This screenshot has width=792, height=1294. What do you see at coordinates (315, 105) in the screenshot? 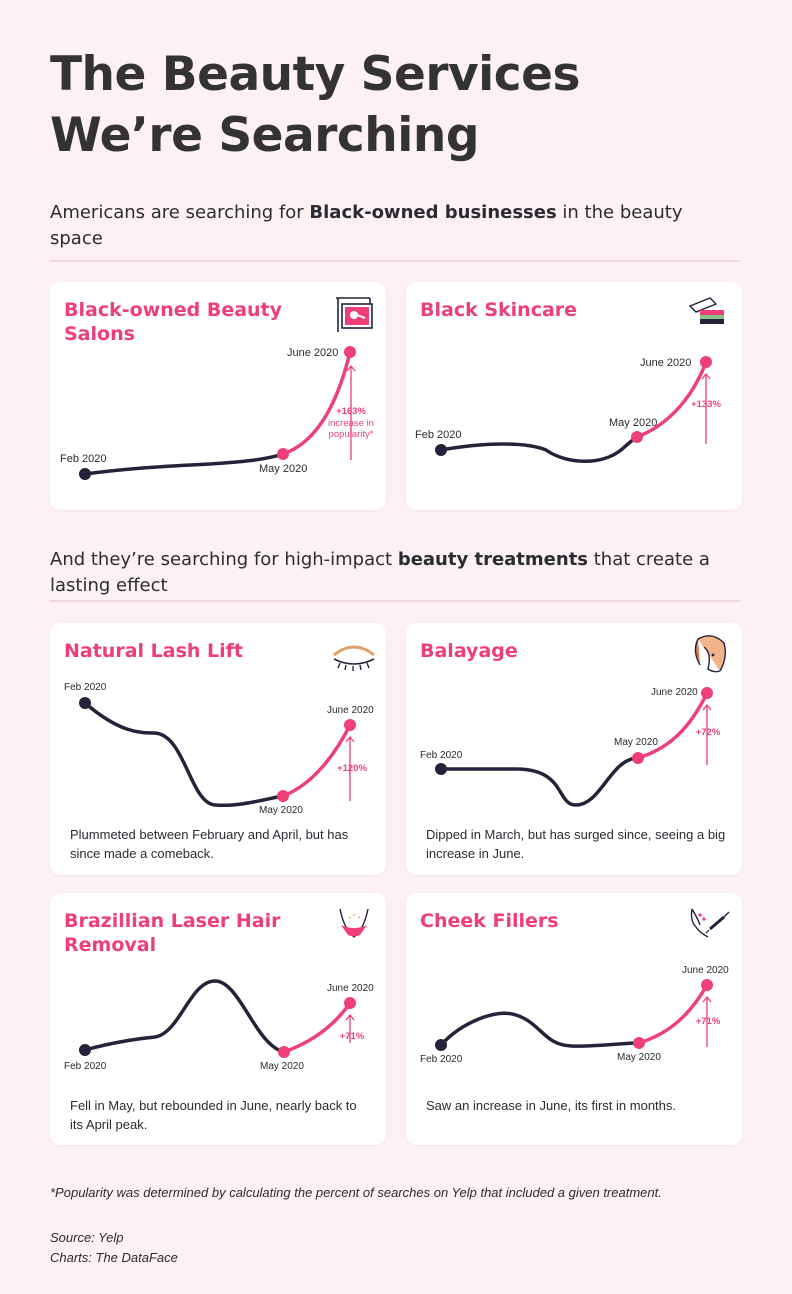
I see `page-title: The Beauty Services We’re Searching` at bounding box center [315, 105].